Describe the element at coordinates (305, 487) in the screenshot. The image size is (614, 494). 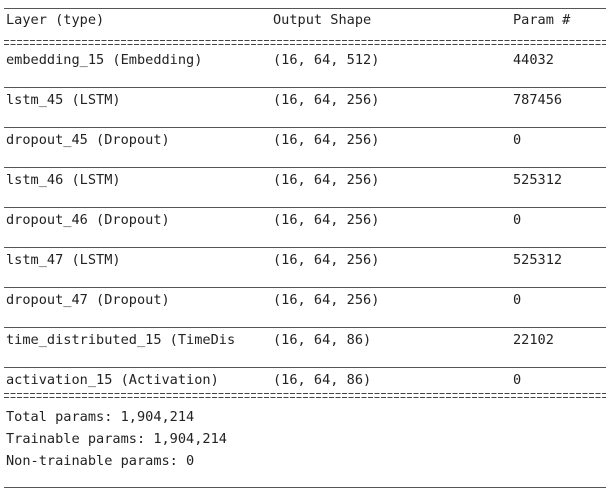
I see `bottom-rule` at that location.